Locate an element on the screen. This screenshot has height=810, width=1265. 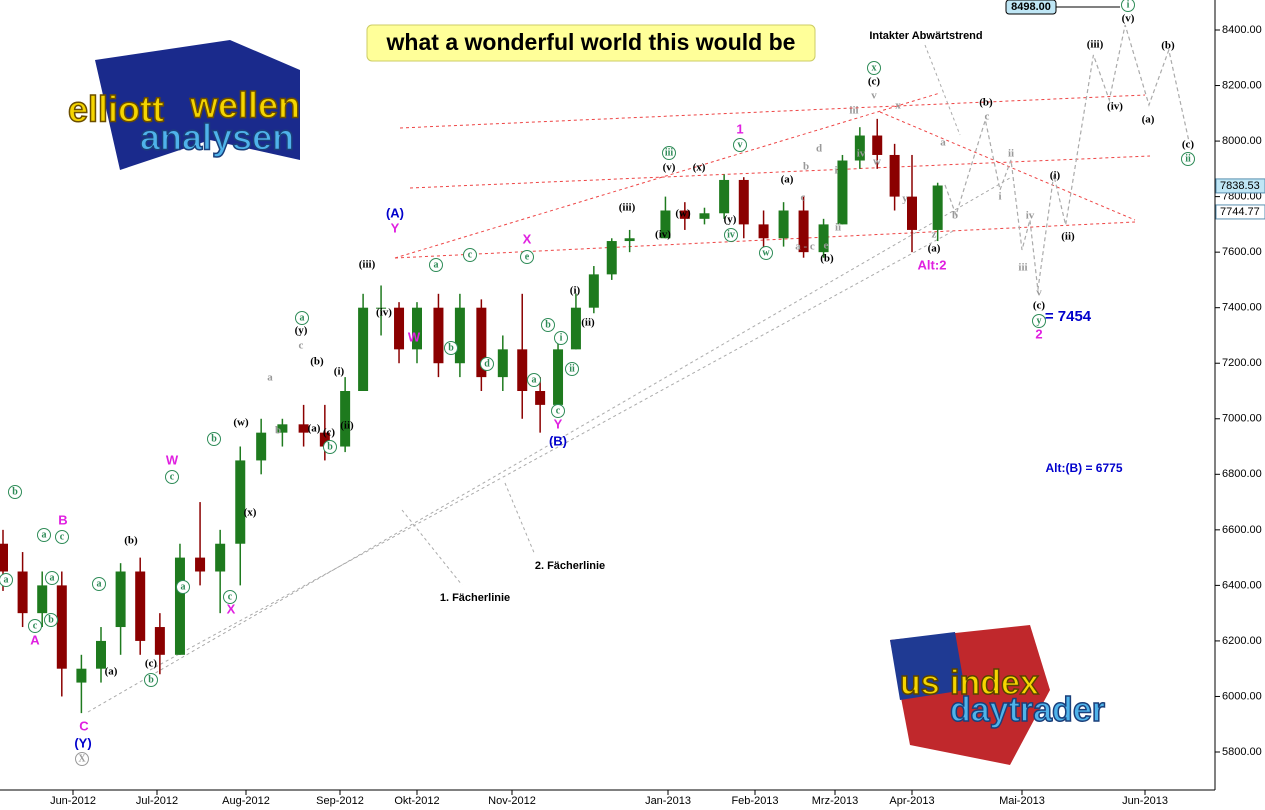
y-tick-label: 6600.00 is located at coordinates (1242, 530).